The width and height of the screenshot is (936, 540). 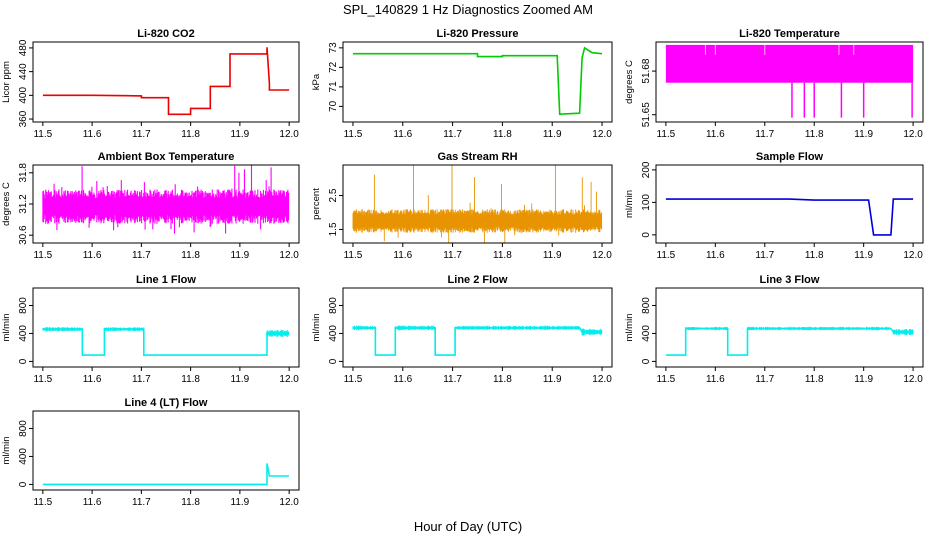 What do you see at coordinates (165, 34) in the screenshot?
I see `panel-title: Li-820 CO2` at bounding box center [165, 34].